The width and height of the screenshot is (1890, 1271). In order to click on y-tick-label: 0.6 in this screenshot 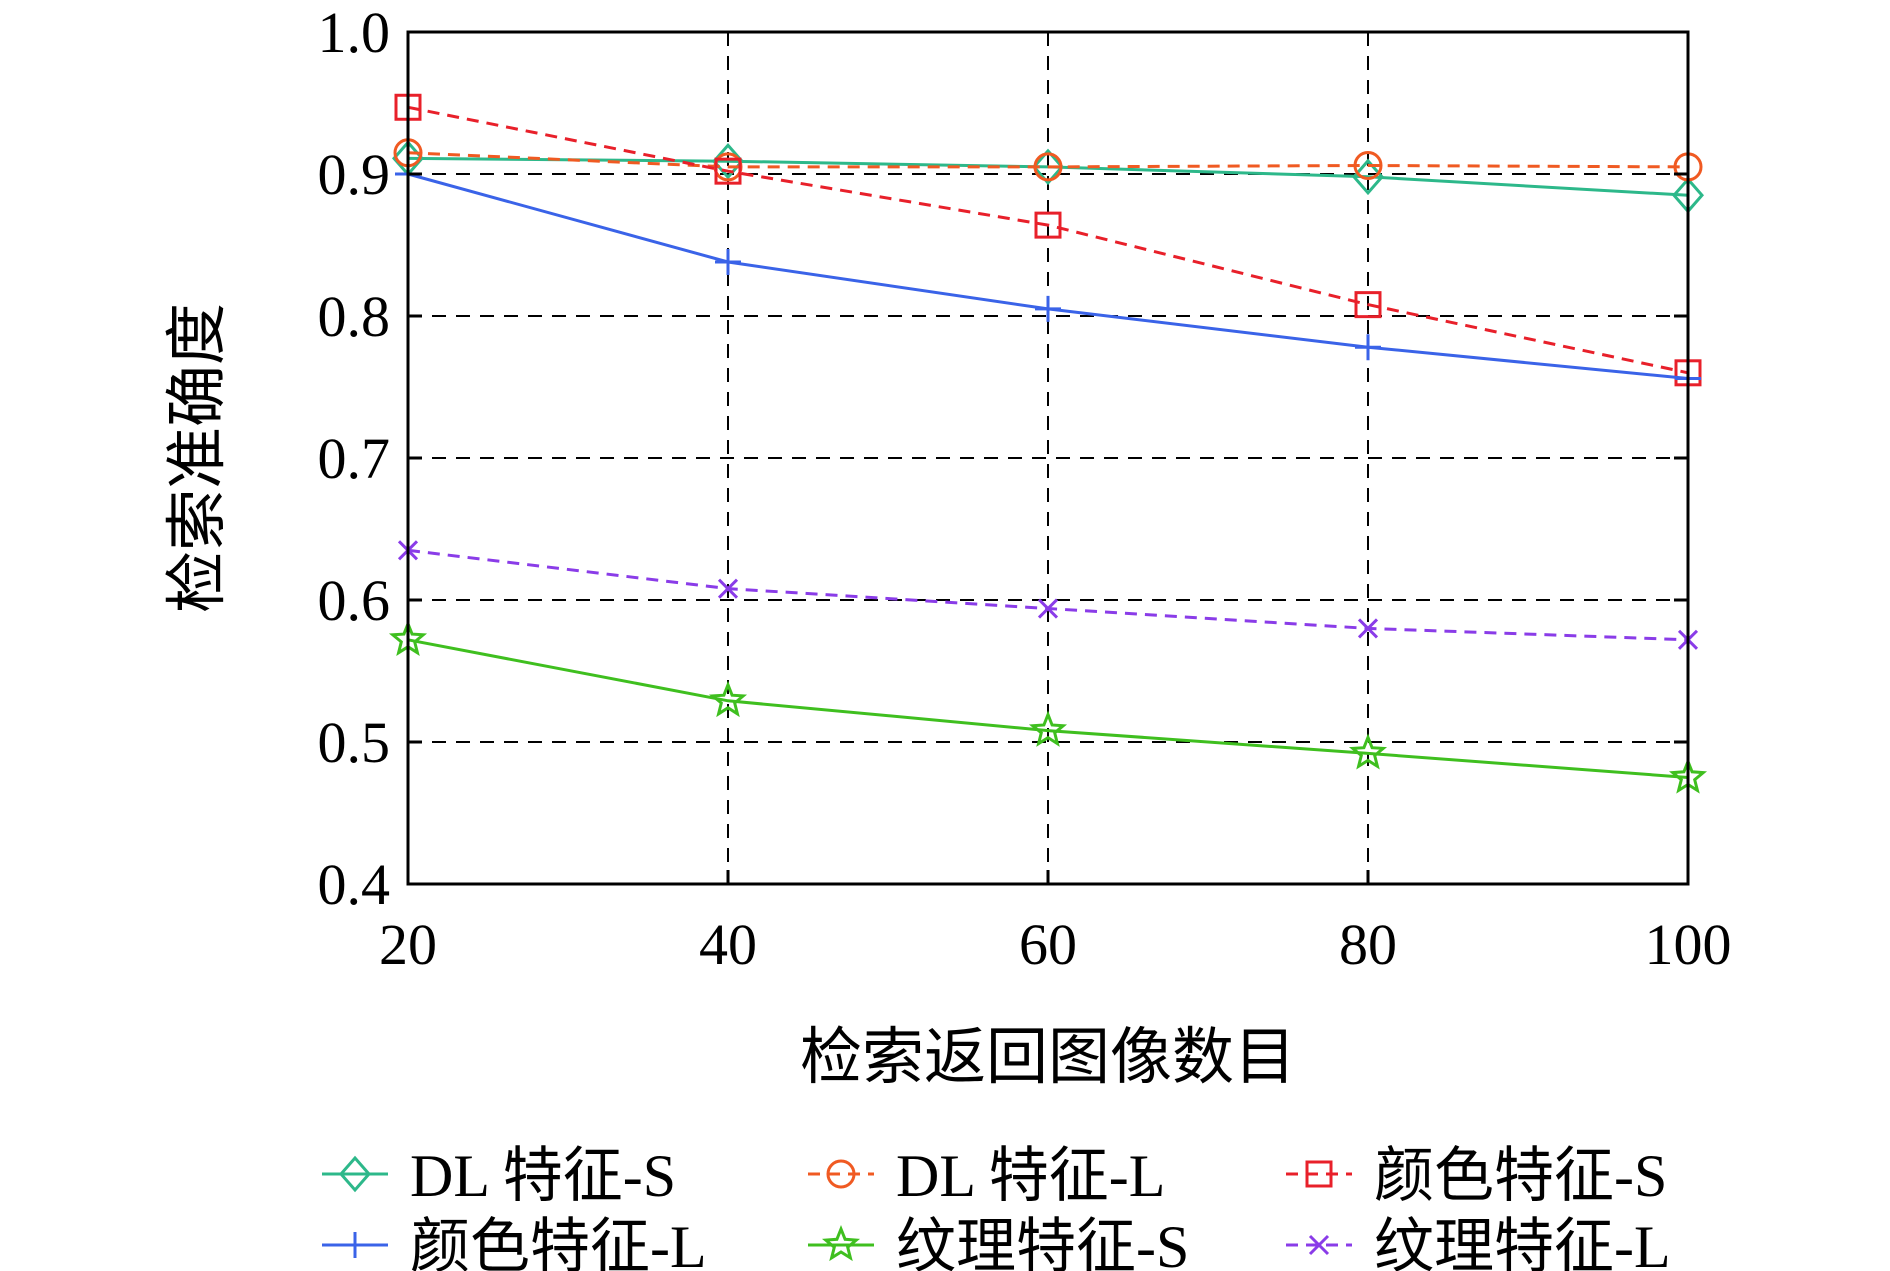, I will do `click(354, 600)`.